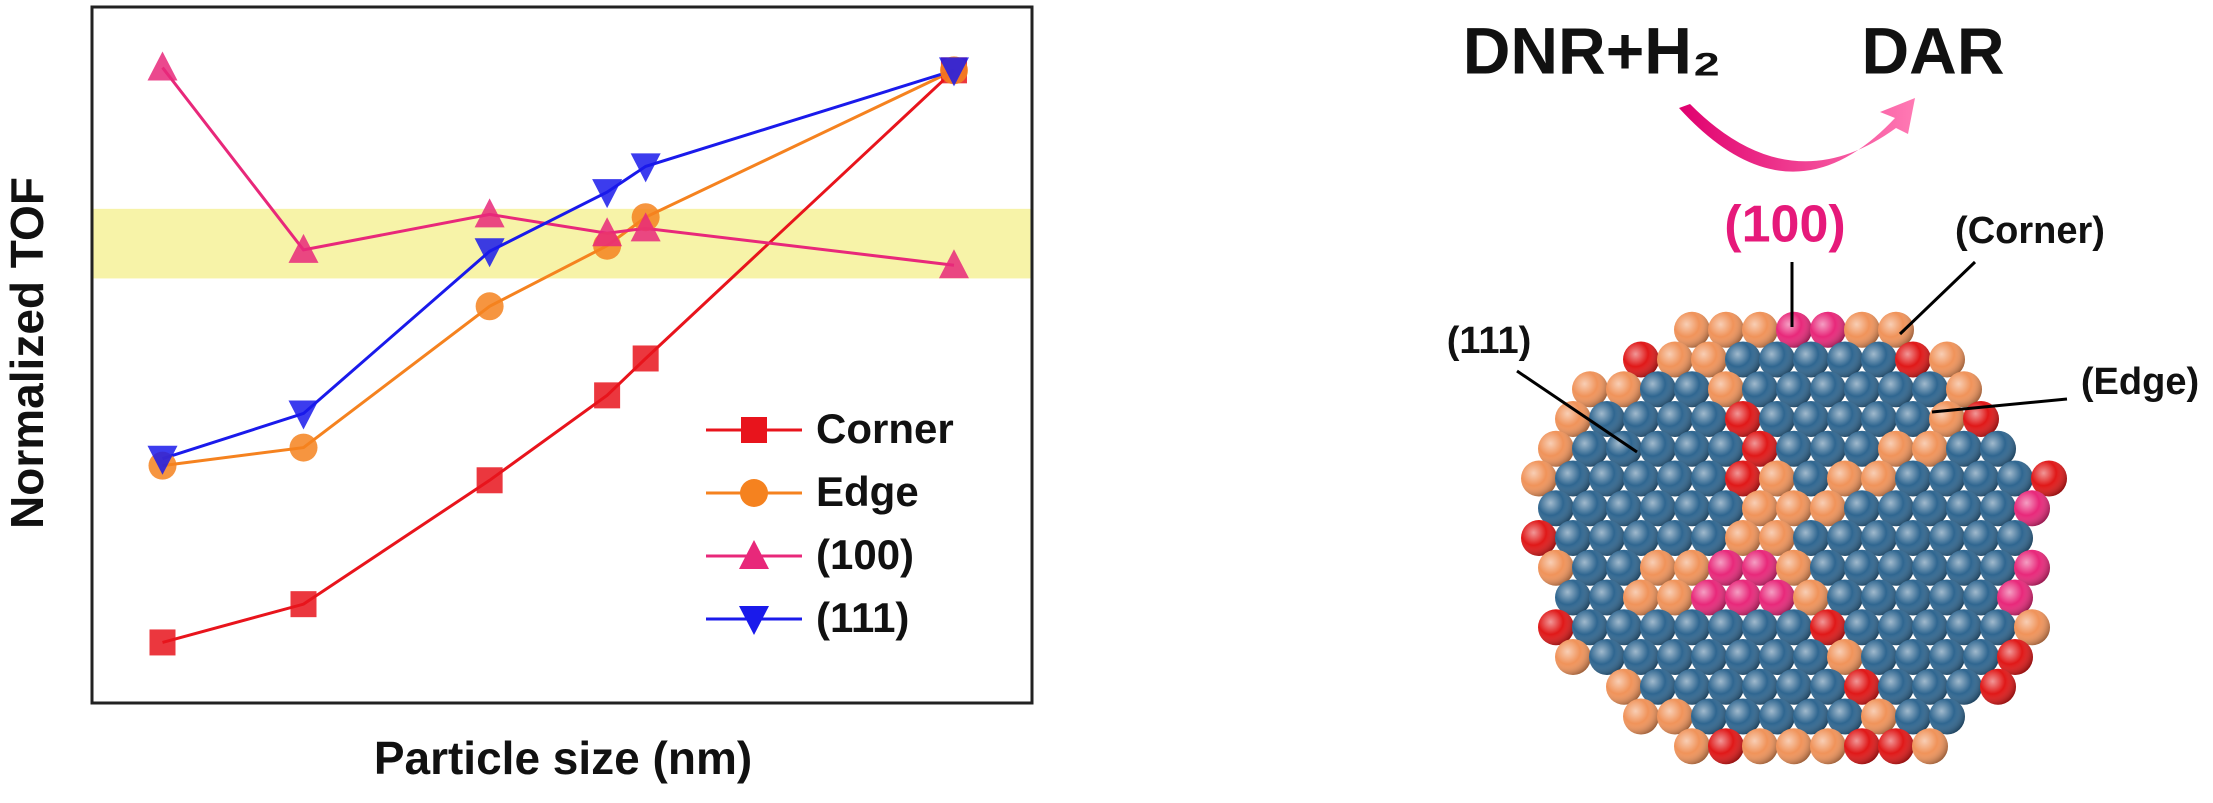 This screenshot has height=803, width=2213. What do you see at coordinates (1797, 135) in the screenshot?
I see `reaction-arrow` at bounding box center [1797, 135].